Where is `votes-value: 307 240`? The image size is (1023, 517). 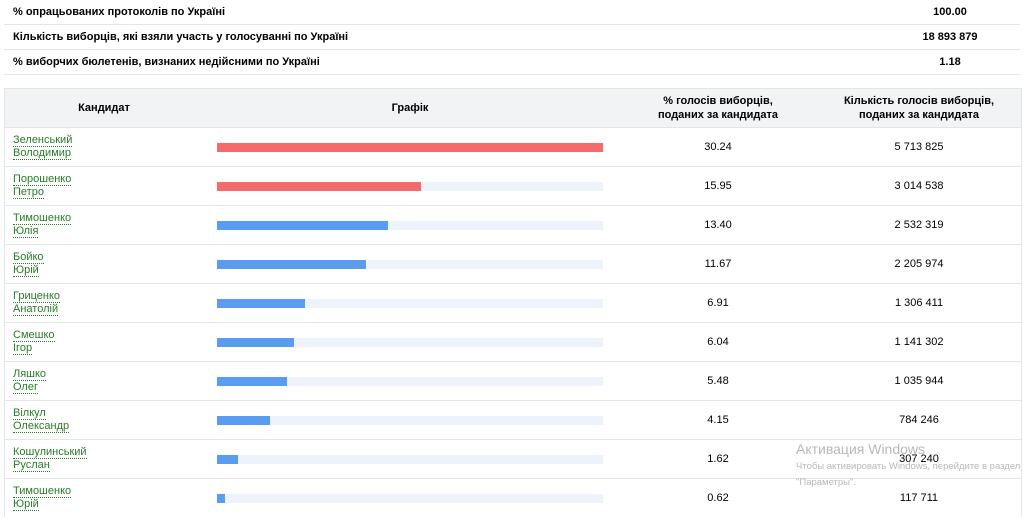
votes-value: 307 240 is located at coordinates (919, 459).